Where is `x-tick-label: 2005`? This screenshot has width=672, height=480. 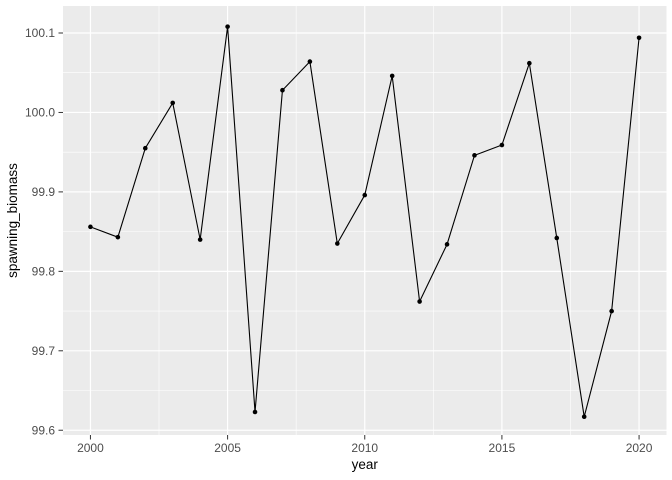
x-tick-label: 2005 is located at coordinates (227, 448).